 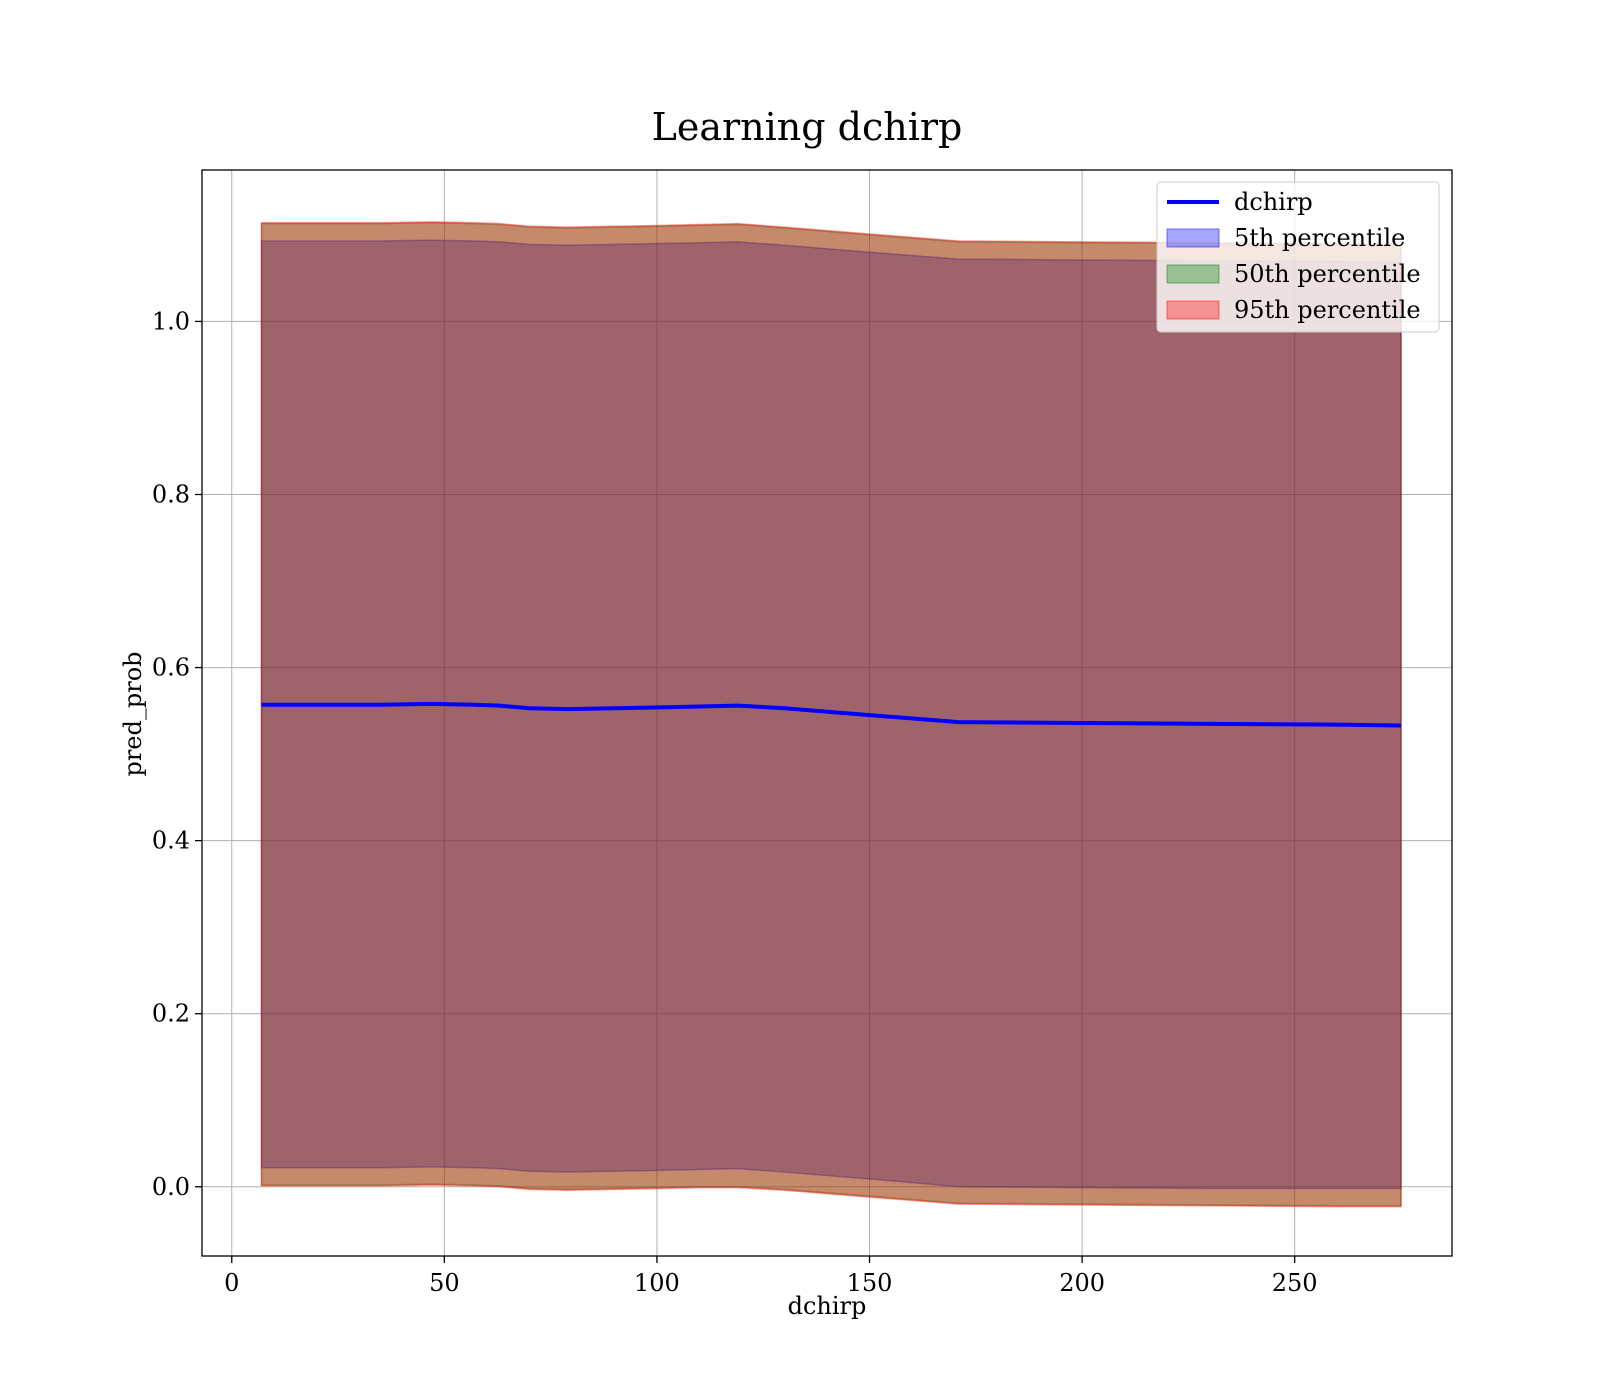 I want to click on legend-box, so click(x=1298, y=257).